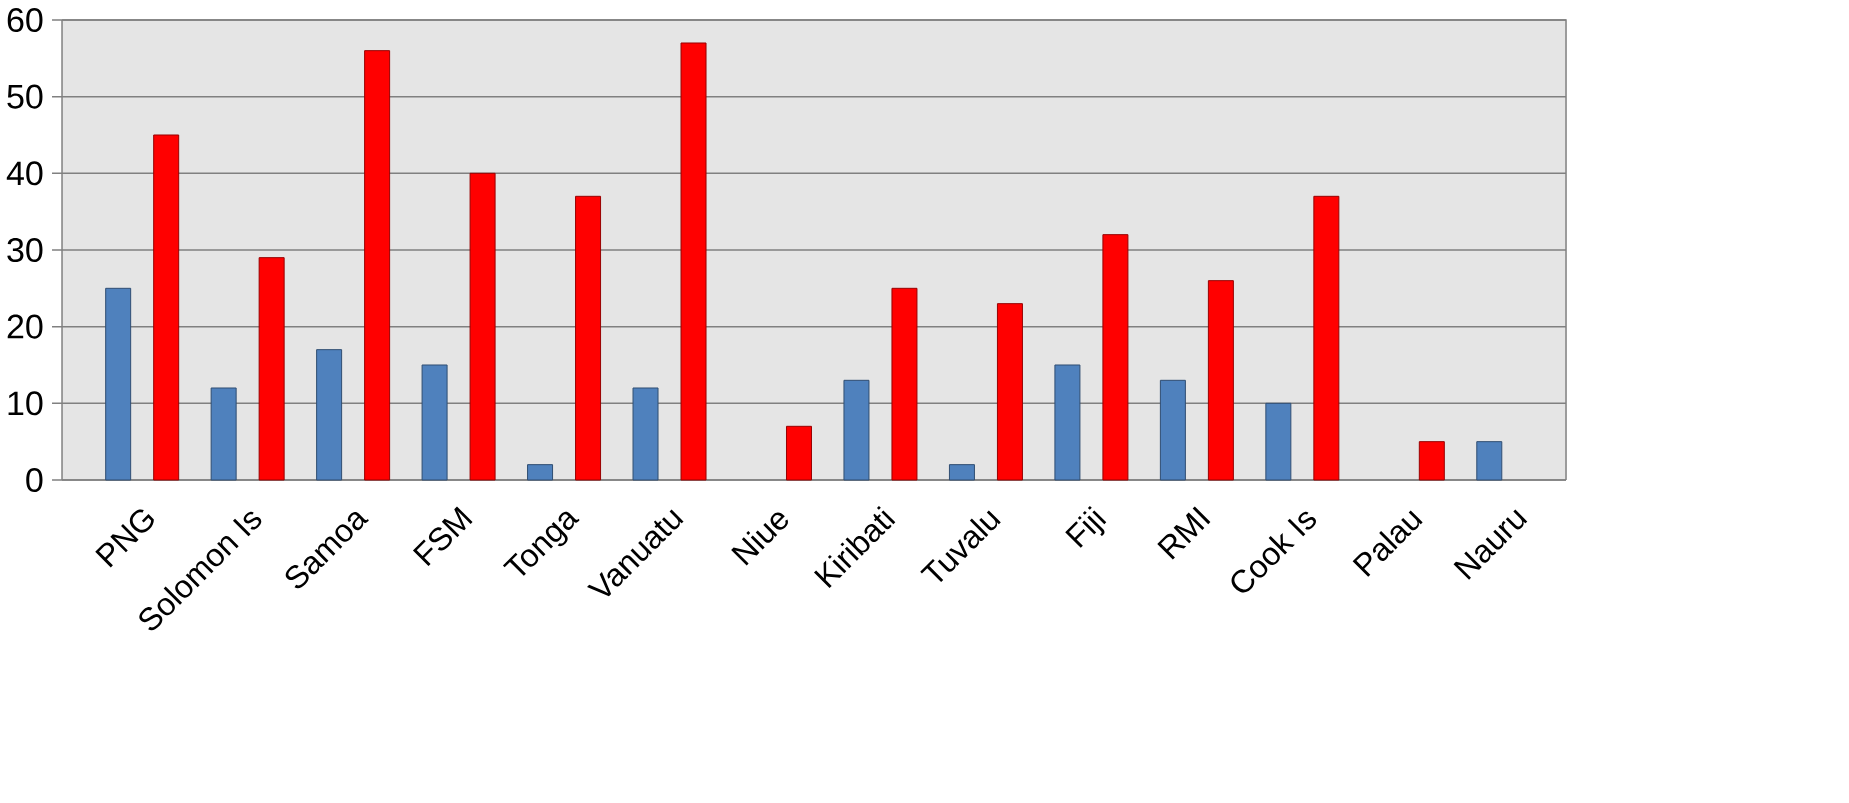 This screenshot has width=1849, height=803. I want to click on y-tick-label: 50, so click(25, 96).